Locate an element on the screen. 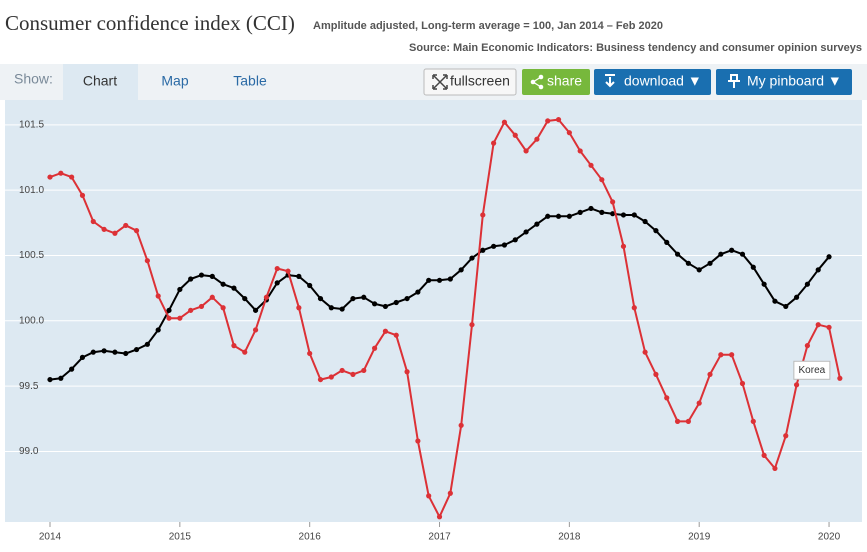  series-label: Korea is located at coordinates (812, 370).